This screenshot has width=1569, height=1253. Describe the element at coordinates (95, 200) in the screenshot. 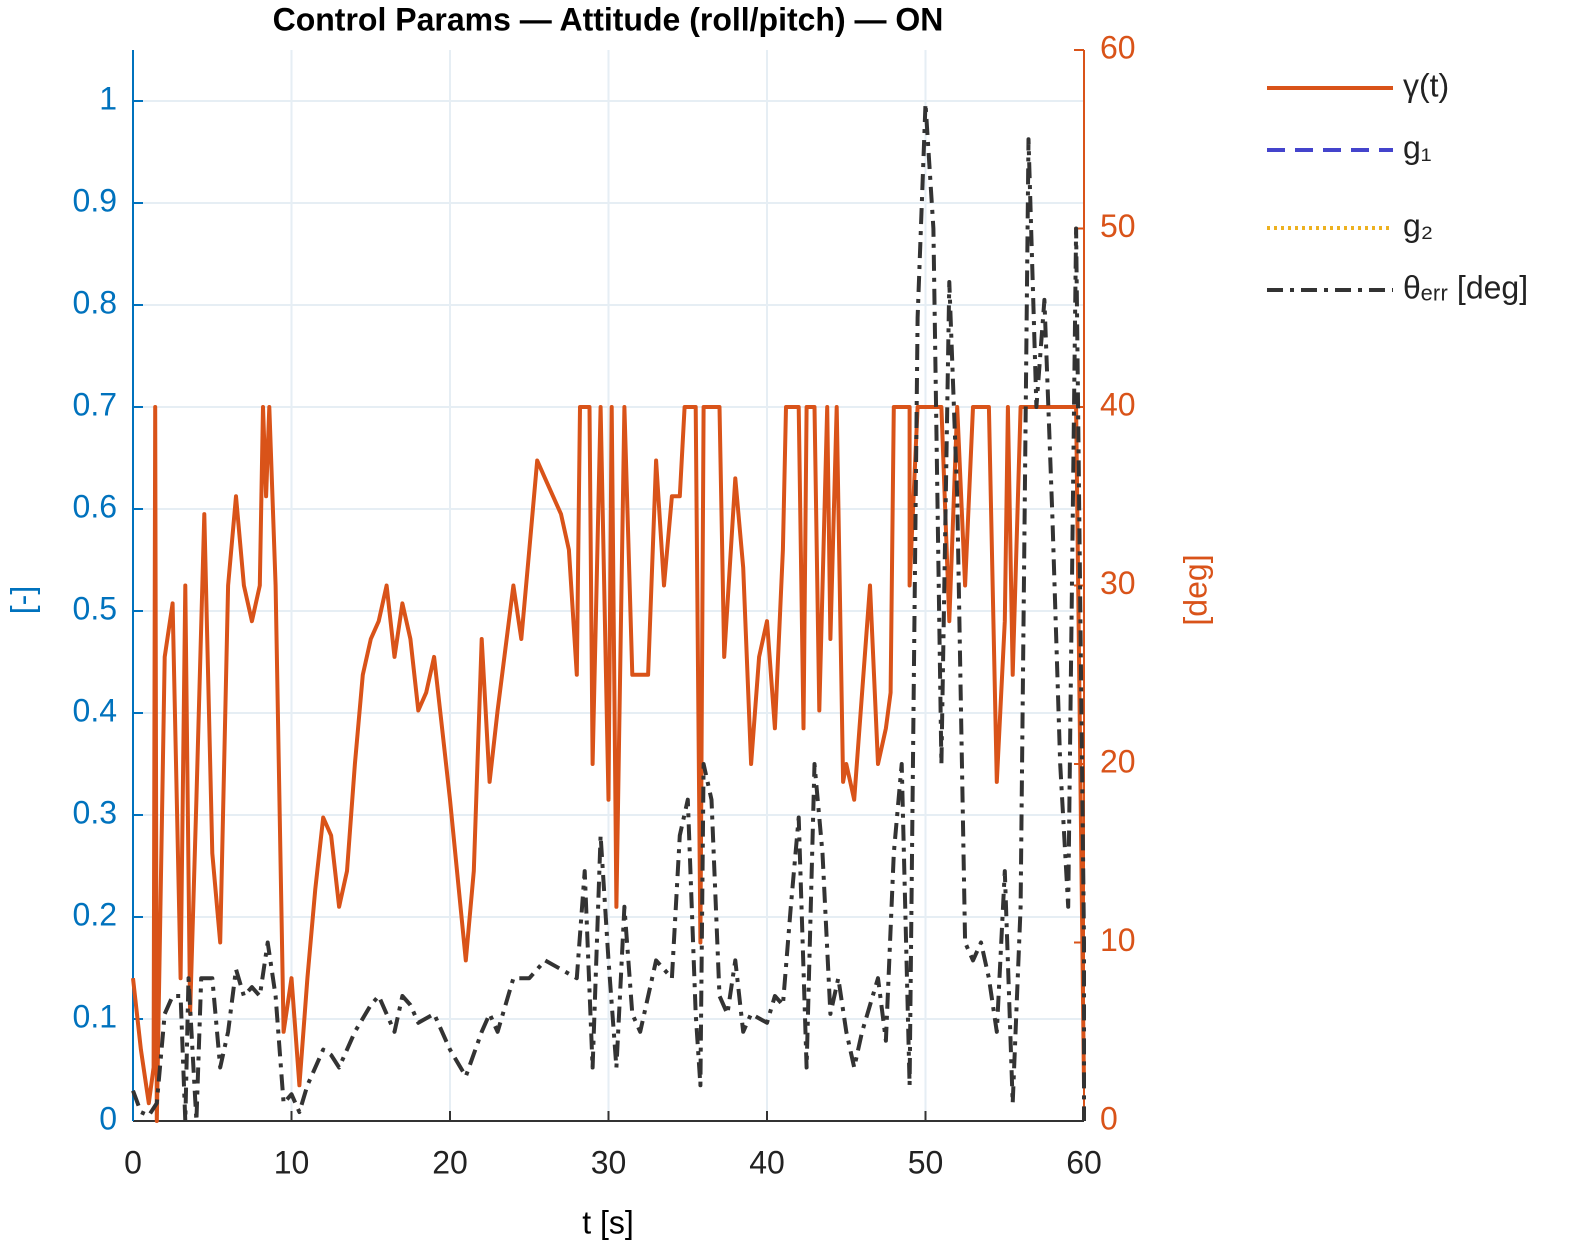

I see `y-tick-label: 0.9` at that location.